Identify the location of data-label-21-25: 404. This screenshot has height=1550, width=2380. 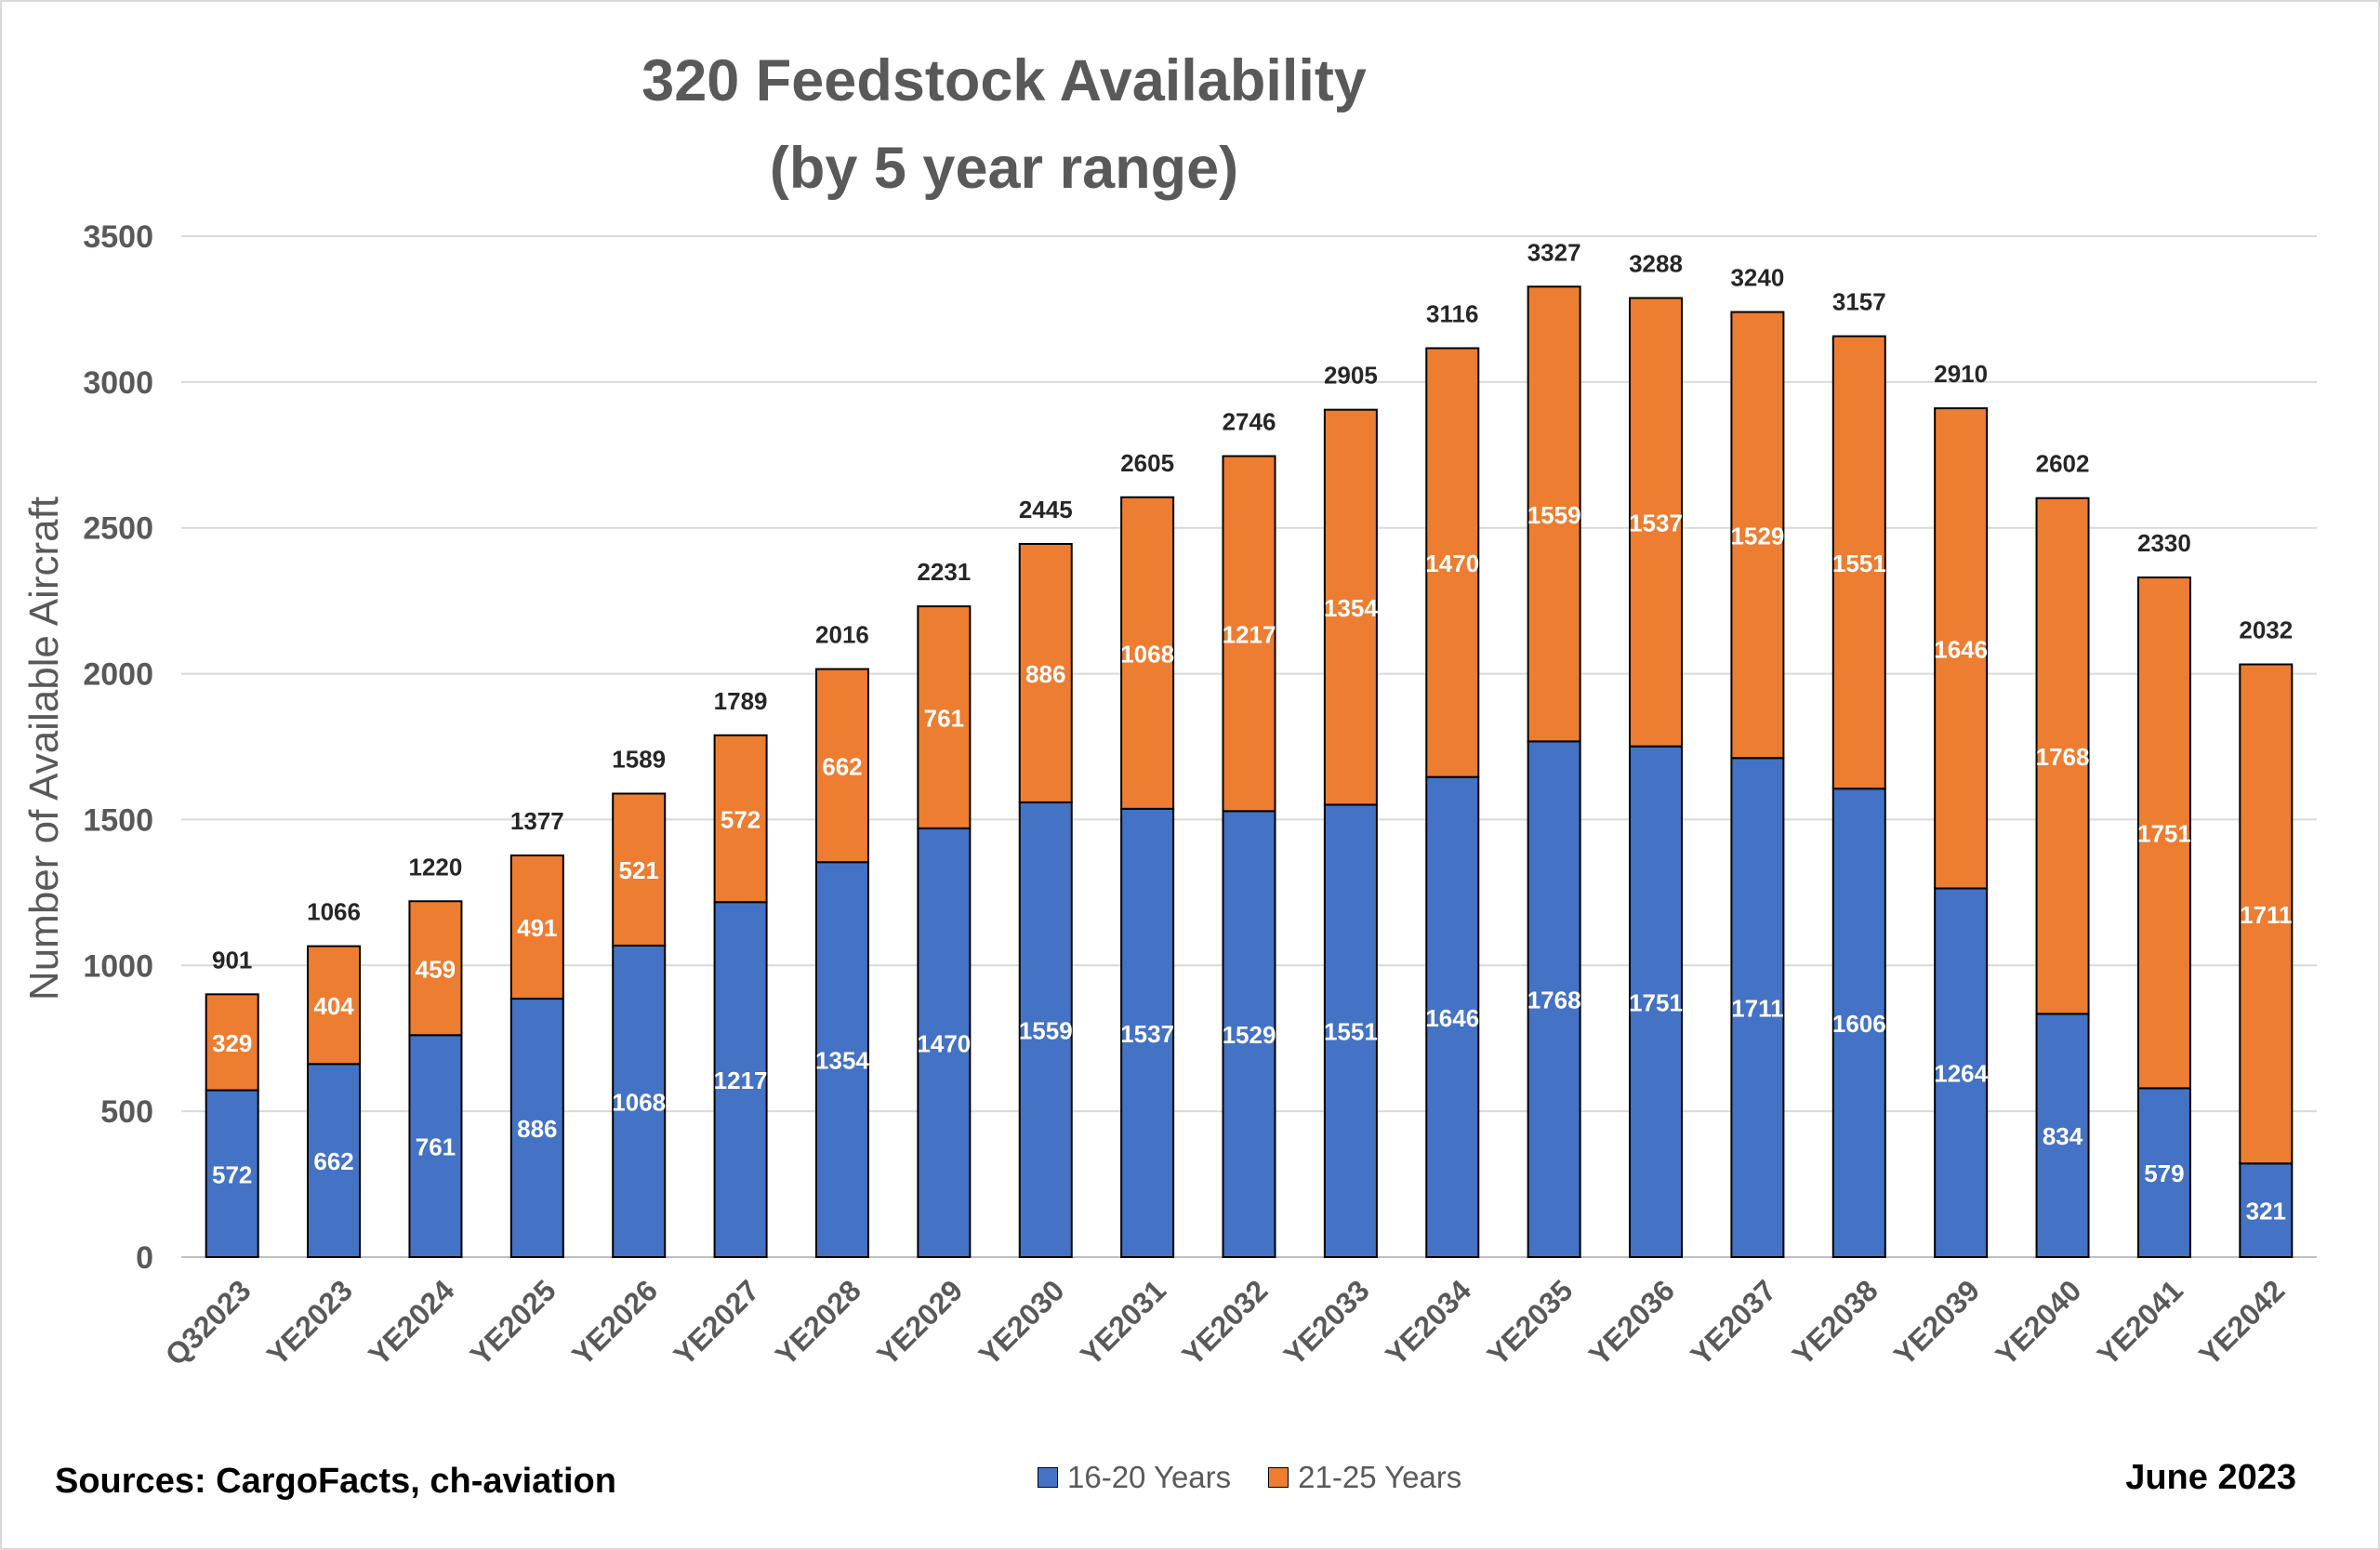
(333, 1006).